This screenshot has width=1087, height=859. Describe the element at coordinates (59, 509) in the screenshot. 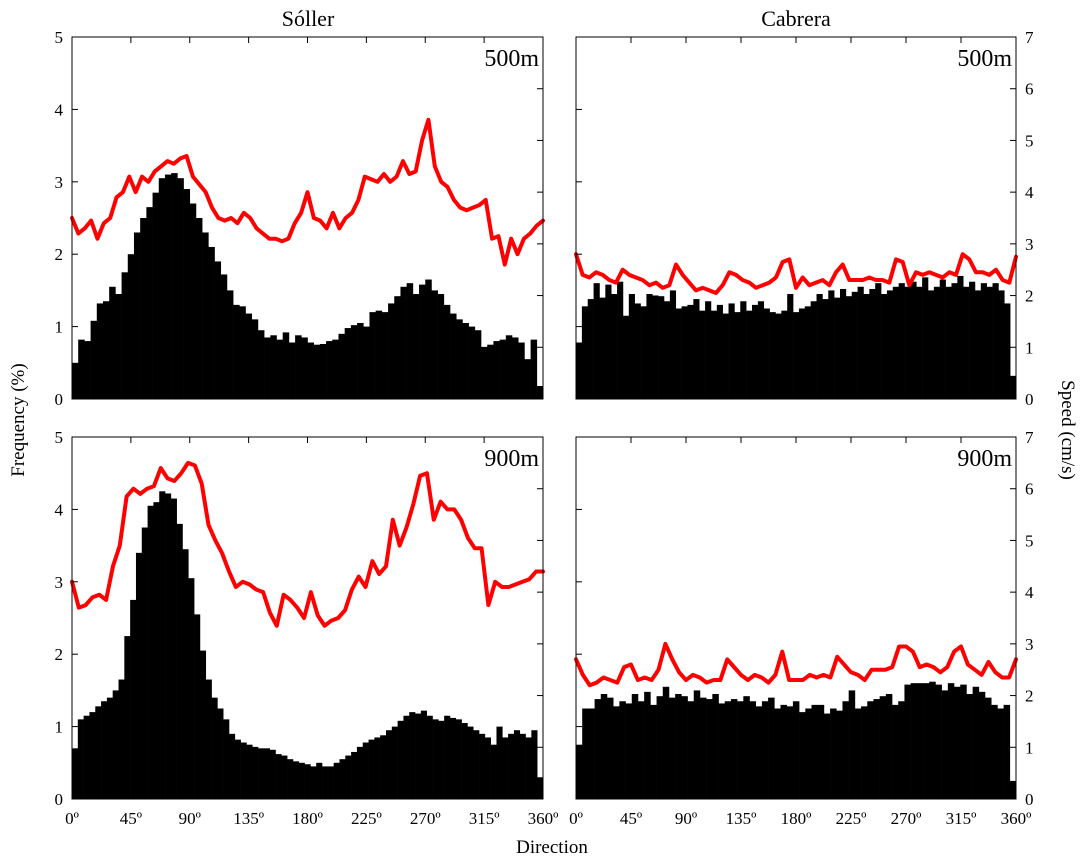

I see `y-tick-label-frequency: 4` at that location.